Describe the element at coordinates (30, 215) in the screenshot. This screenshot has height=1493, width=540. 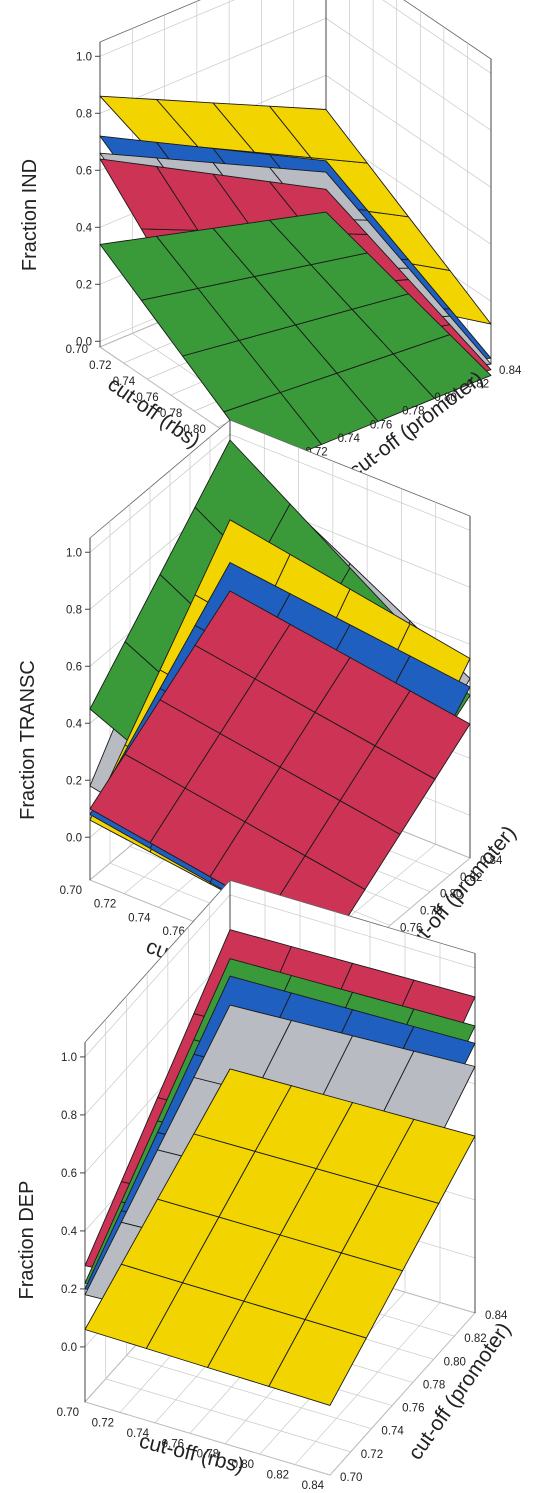
I see `y-axis-title: Fraction IND` at that location.